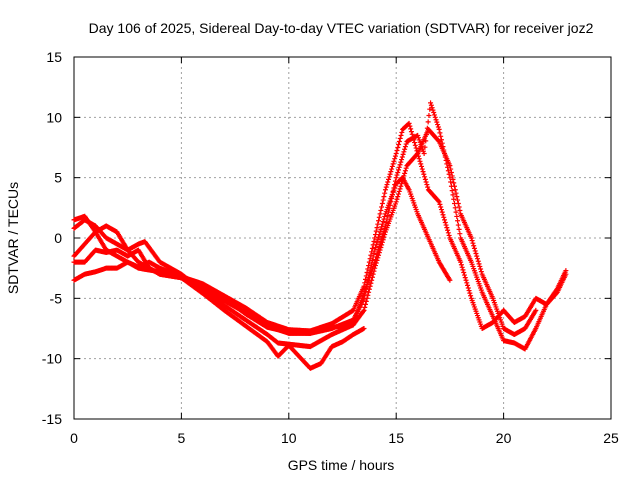  What do you see at coordinates (13, 238) in the screenshot?
I see `y-axis-label: SDTVAR / TECUs` at bounding box center [13, 238].